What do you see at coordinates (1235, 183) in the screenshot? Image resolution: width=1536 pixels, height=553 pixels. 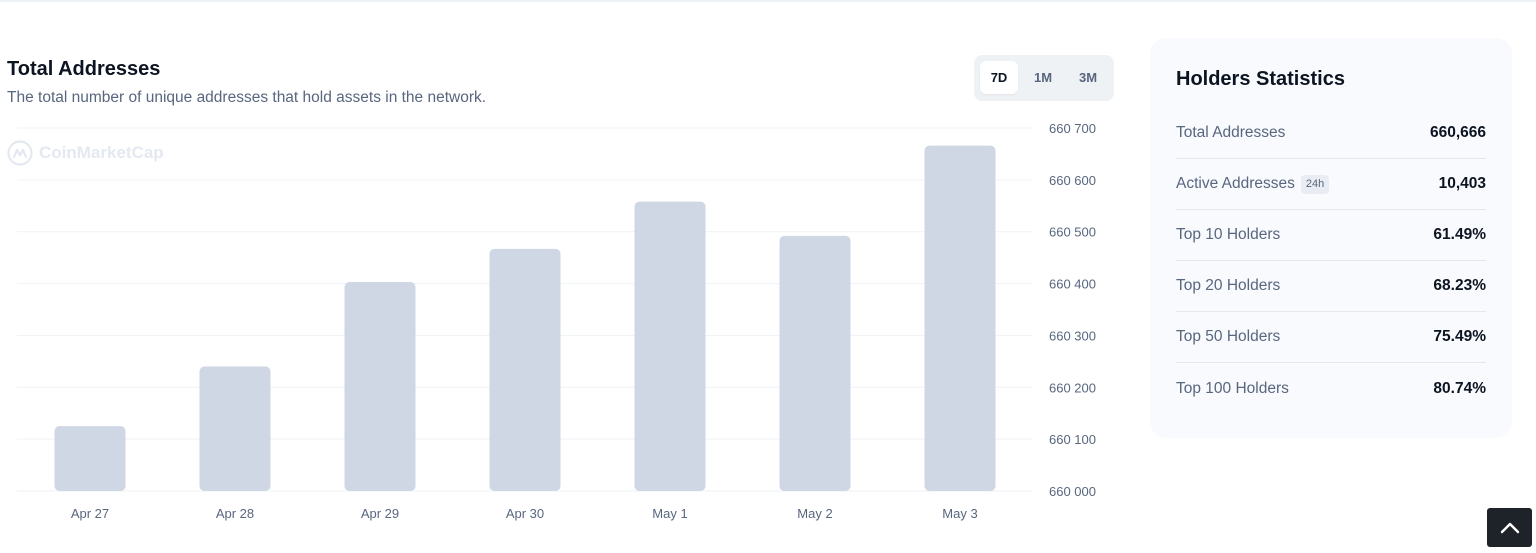 I see `stat-label: Active Addresses` at bounding box center [1235, 183].